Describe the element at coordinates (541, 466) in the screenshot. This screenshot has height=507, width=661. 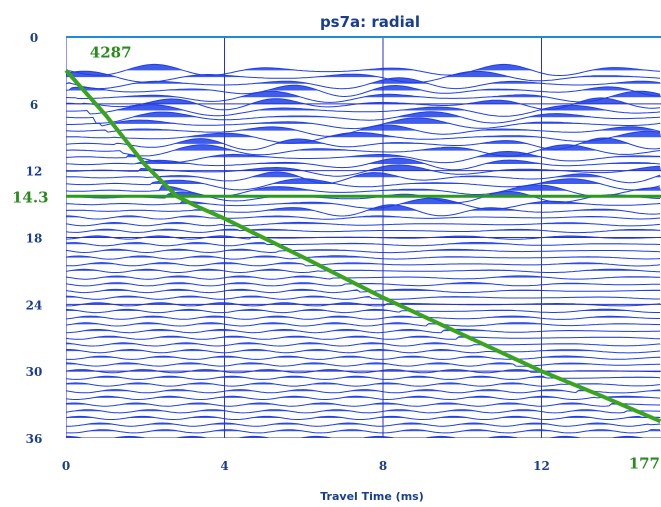
I see `x-tick-label: 12` at that location.